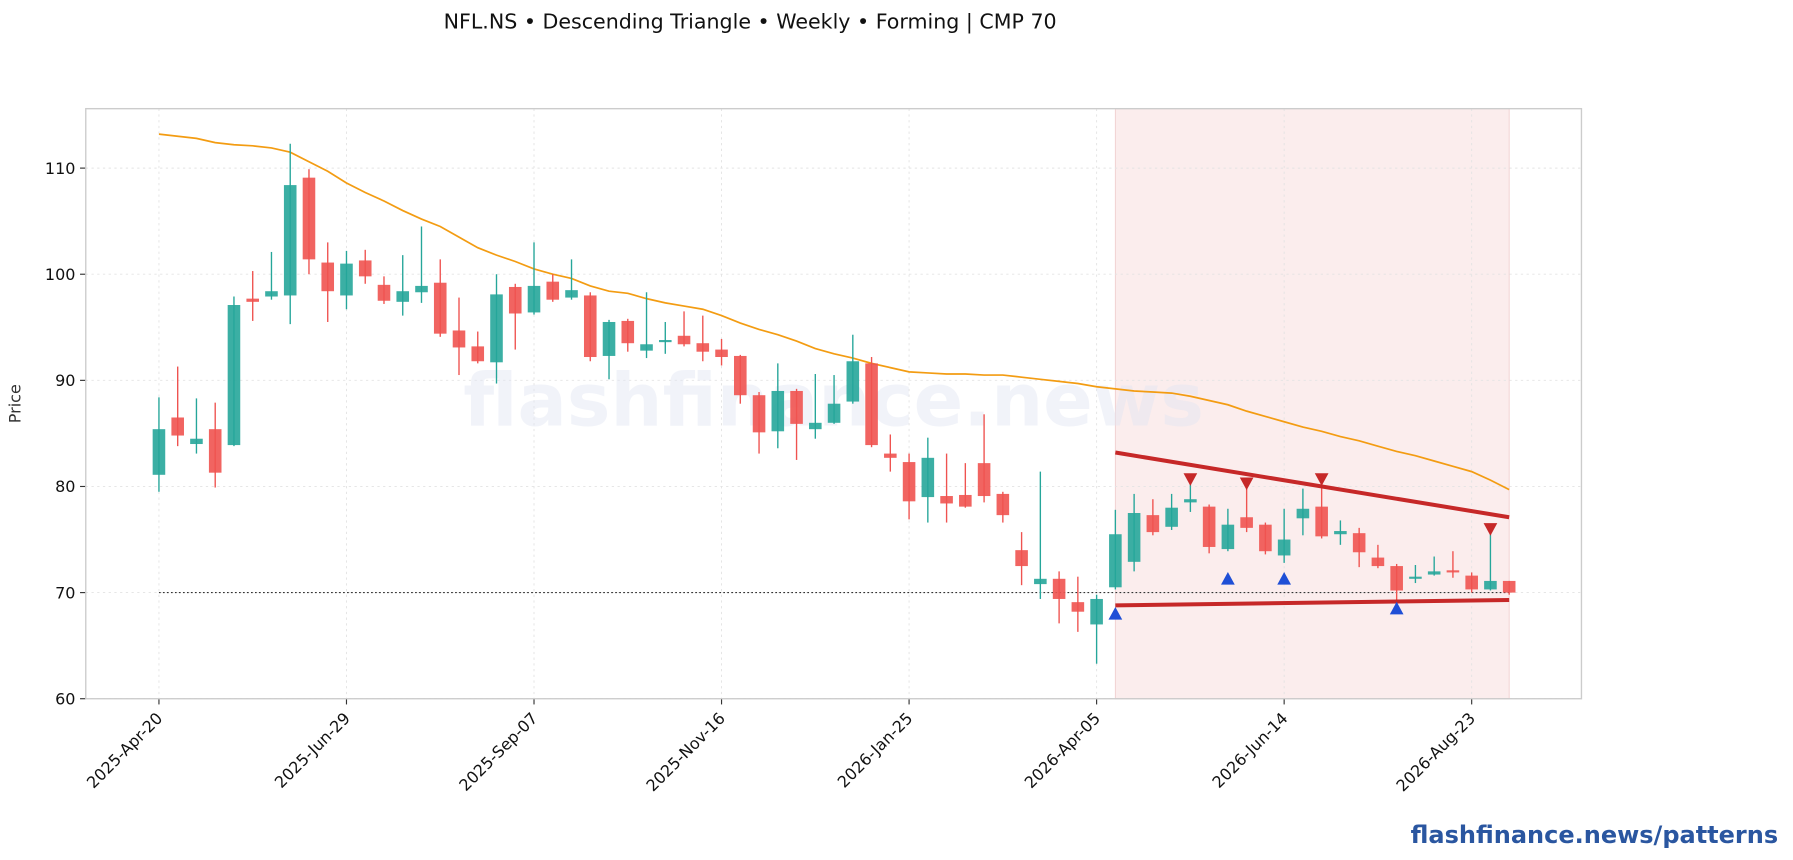 This screenshot has width=1793, height=860. What do you see at coordinates (60, 274) in the screenshot?
I see `y-tick-label: 100` at bounding box center [60, 274].